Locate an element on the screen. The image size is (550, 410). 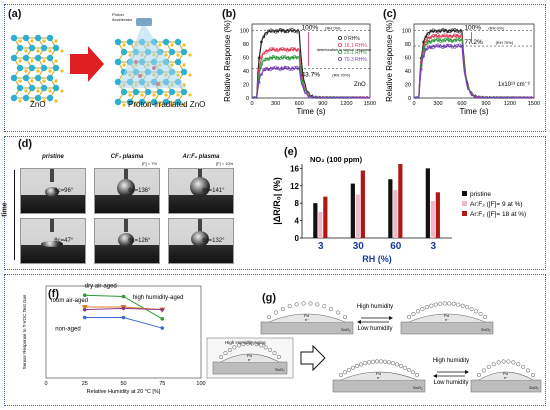
legend-entry: Ar:F₂ ([F]= 18 at %) is located at coordinates (498, 214).